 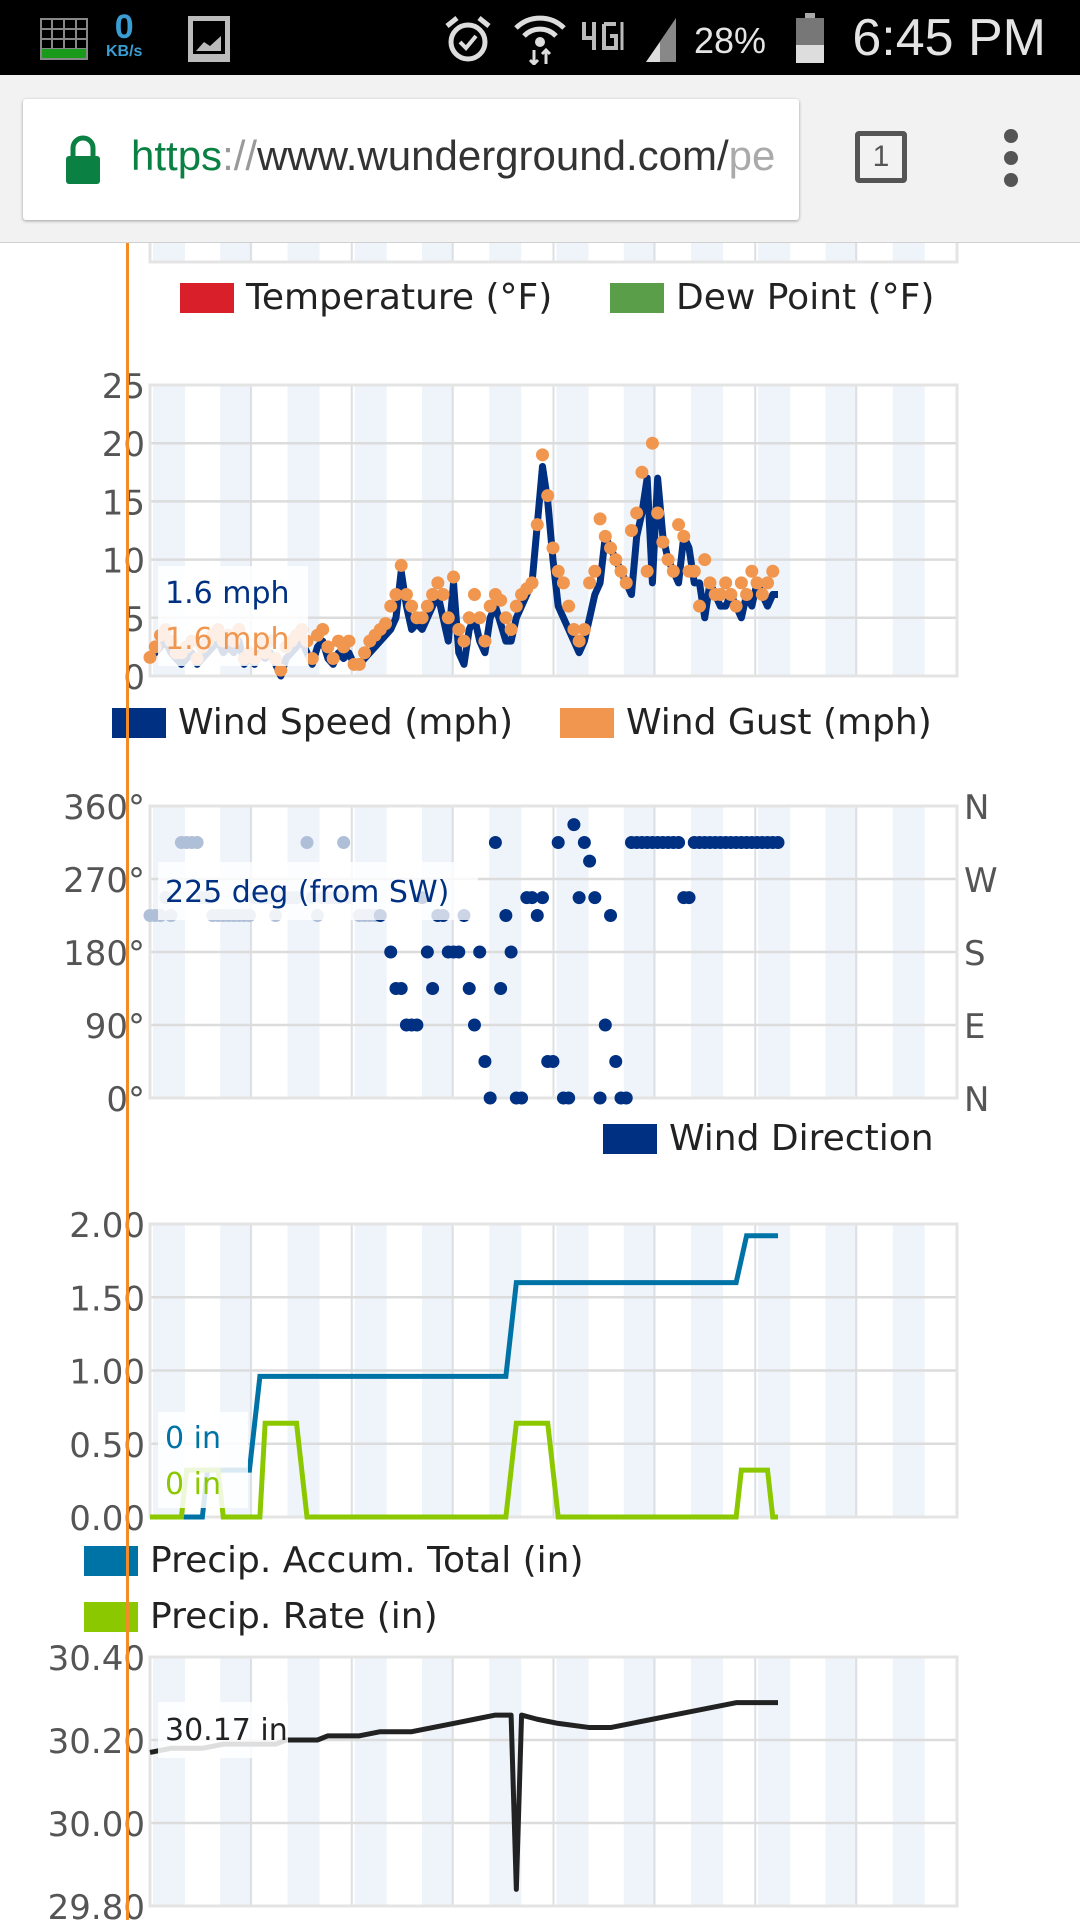 I want to click on browser-toolbar: https://www.wunderground.com/pe 1, so click(x=540, y=159).